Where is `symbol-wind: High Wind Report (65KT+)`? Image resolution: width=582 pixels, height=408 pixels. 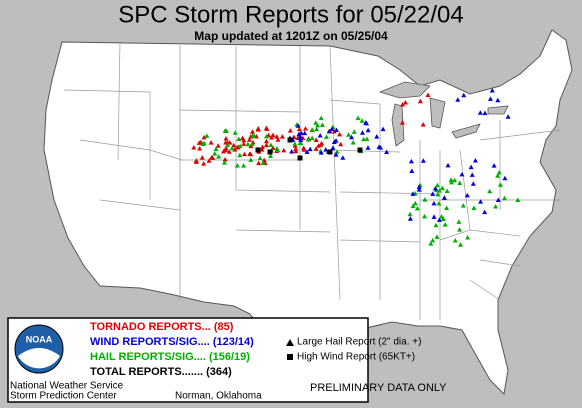 symbol-wind: High Wind Report (65KT+) is located at coordinates (356, 357).